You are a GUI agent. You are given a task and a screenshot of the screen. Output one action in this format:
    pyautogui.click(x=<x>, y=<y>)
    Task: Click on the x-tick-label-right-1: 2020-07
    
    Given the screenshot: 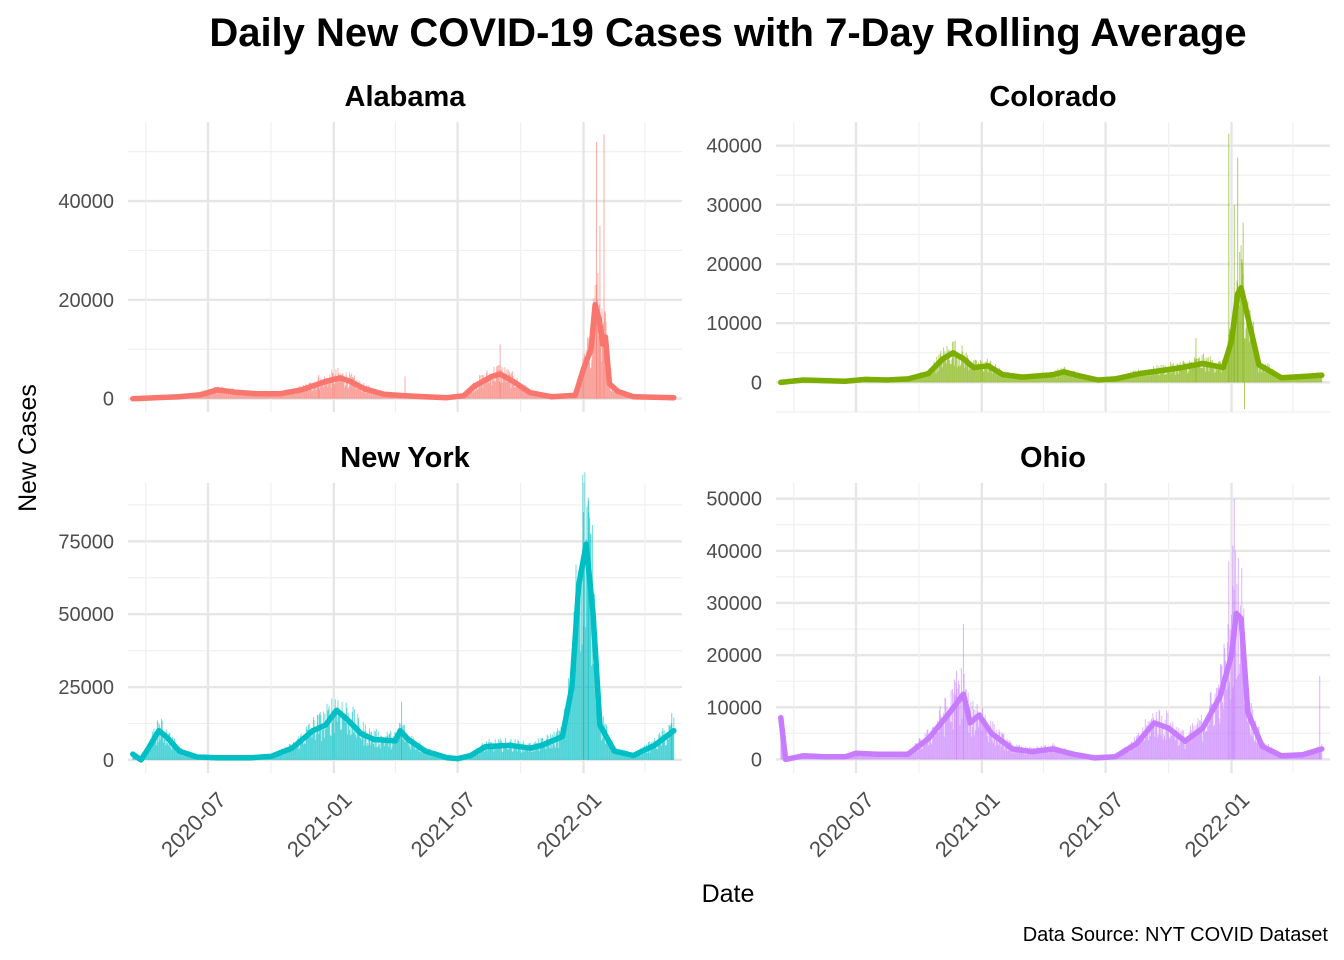 What is the action you would take?
    pyautogui.click(x=841, y=824)
    